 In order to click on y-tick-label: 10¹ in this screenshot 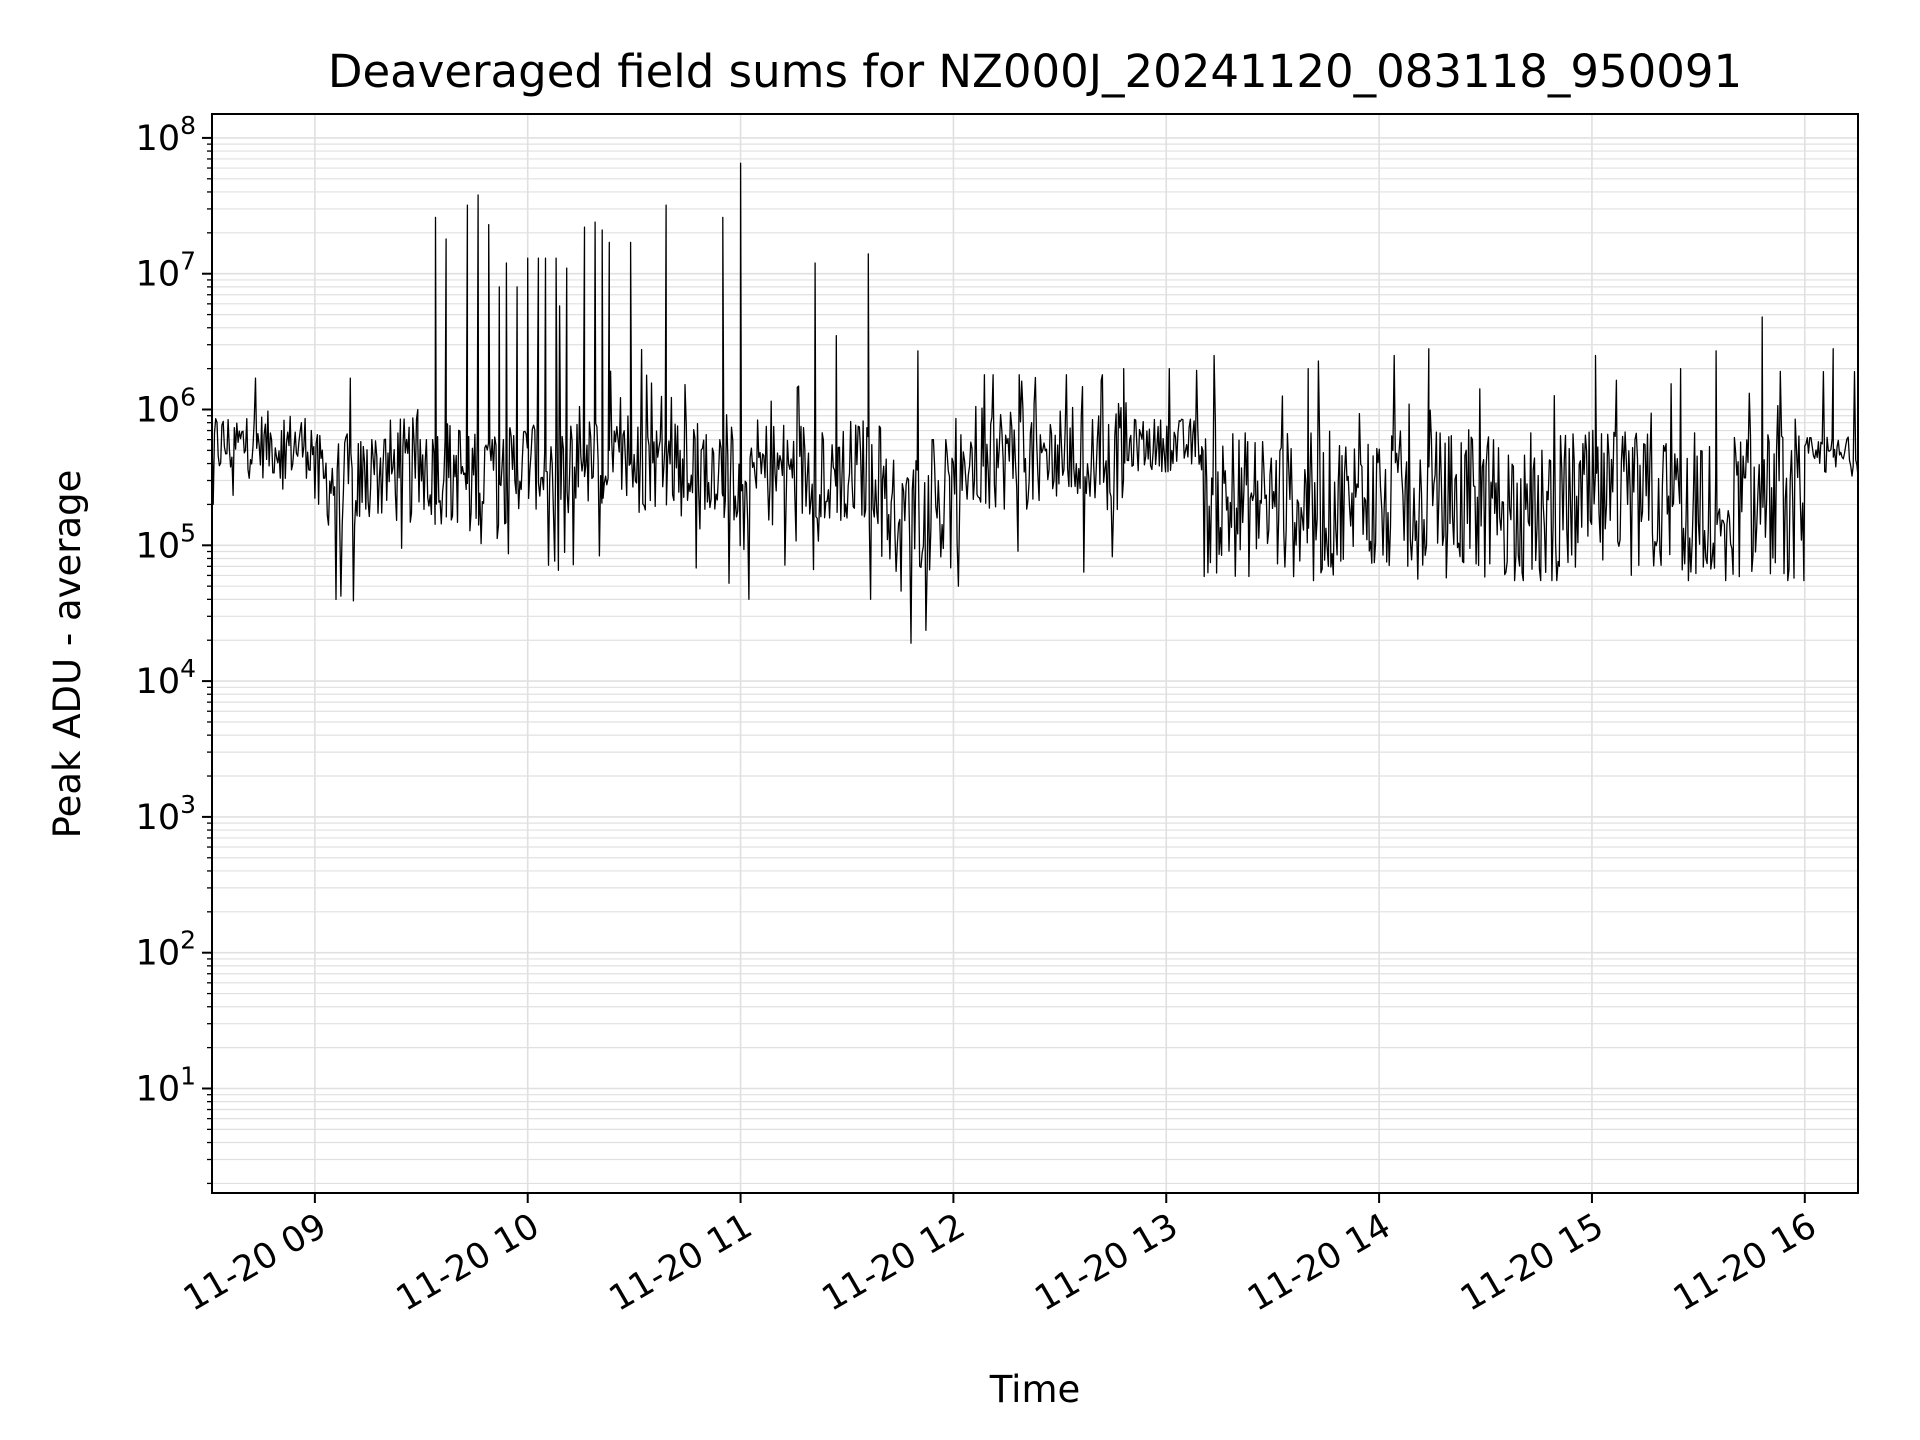, I will do `click(166, 1085)`.